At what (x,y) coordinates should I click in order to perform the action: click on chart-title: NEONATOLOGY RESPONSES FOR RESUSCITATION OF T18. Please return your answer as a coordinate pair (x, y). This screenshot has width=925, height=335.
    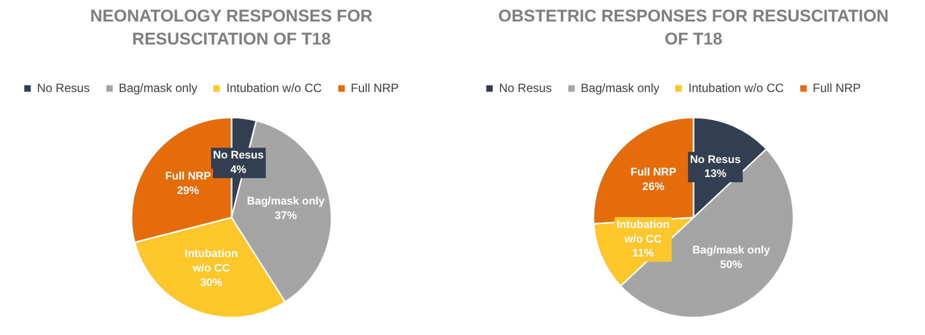
    Looking at the image, I should click on (231, 27).